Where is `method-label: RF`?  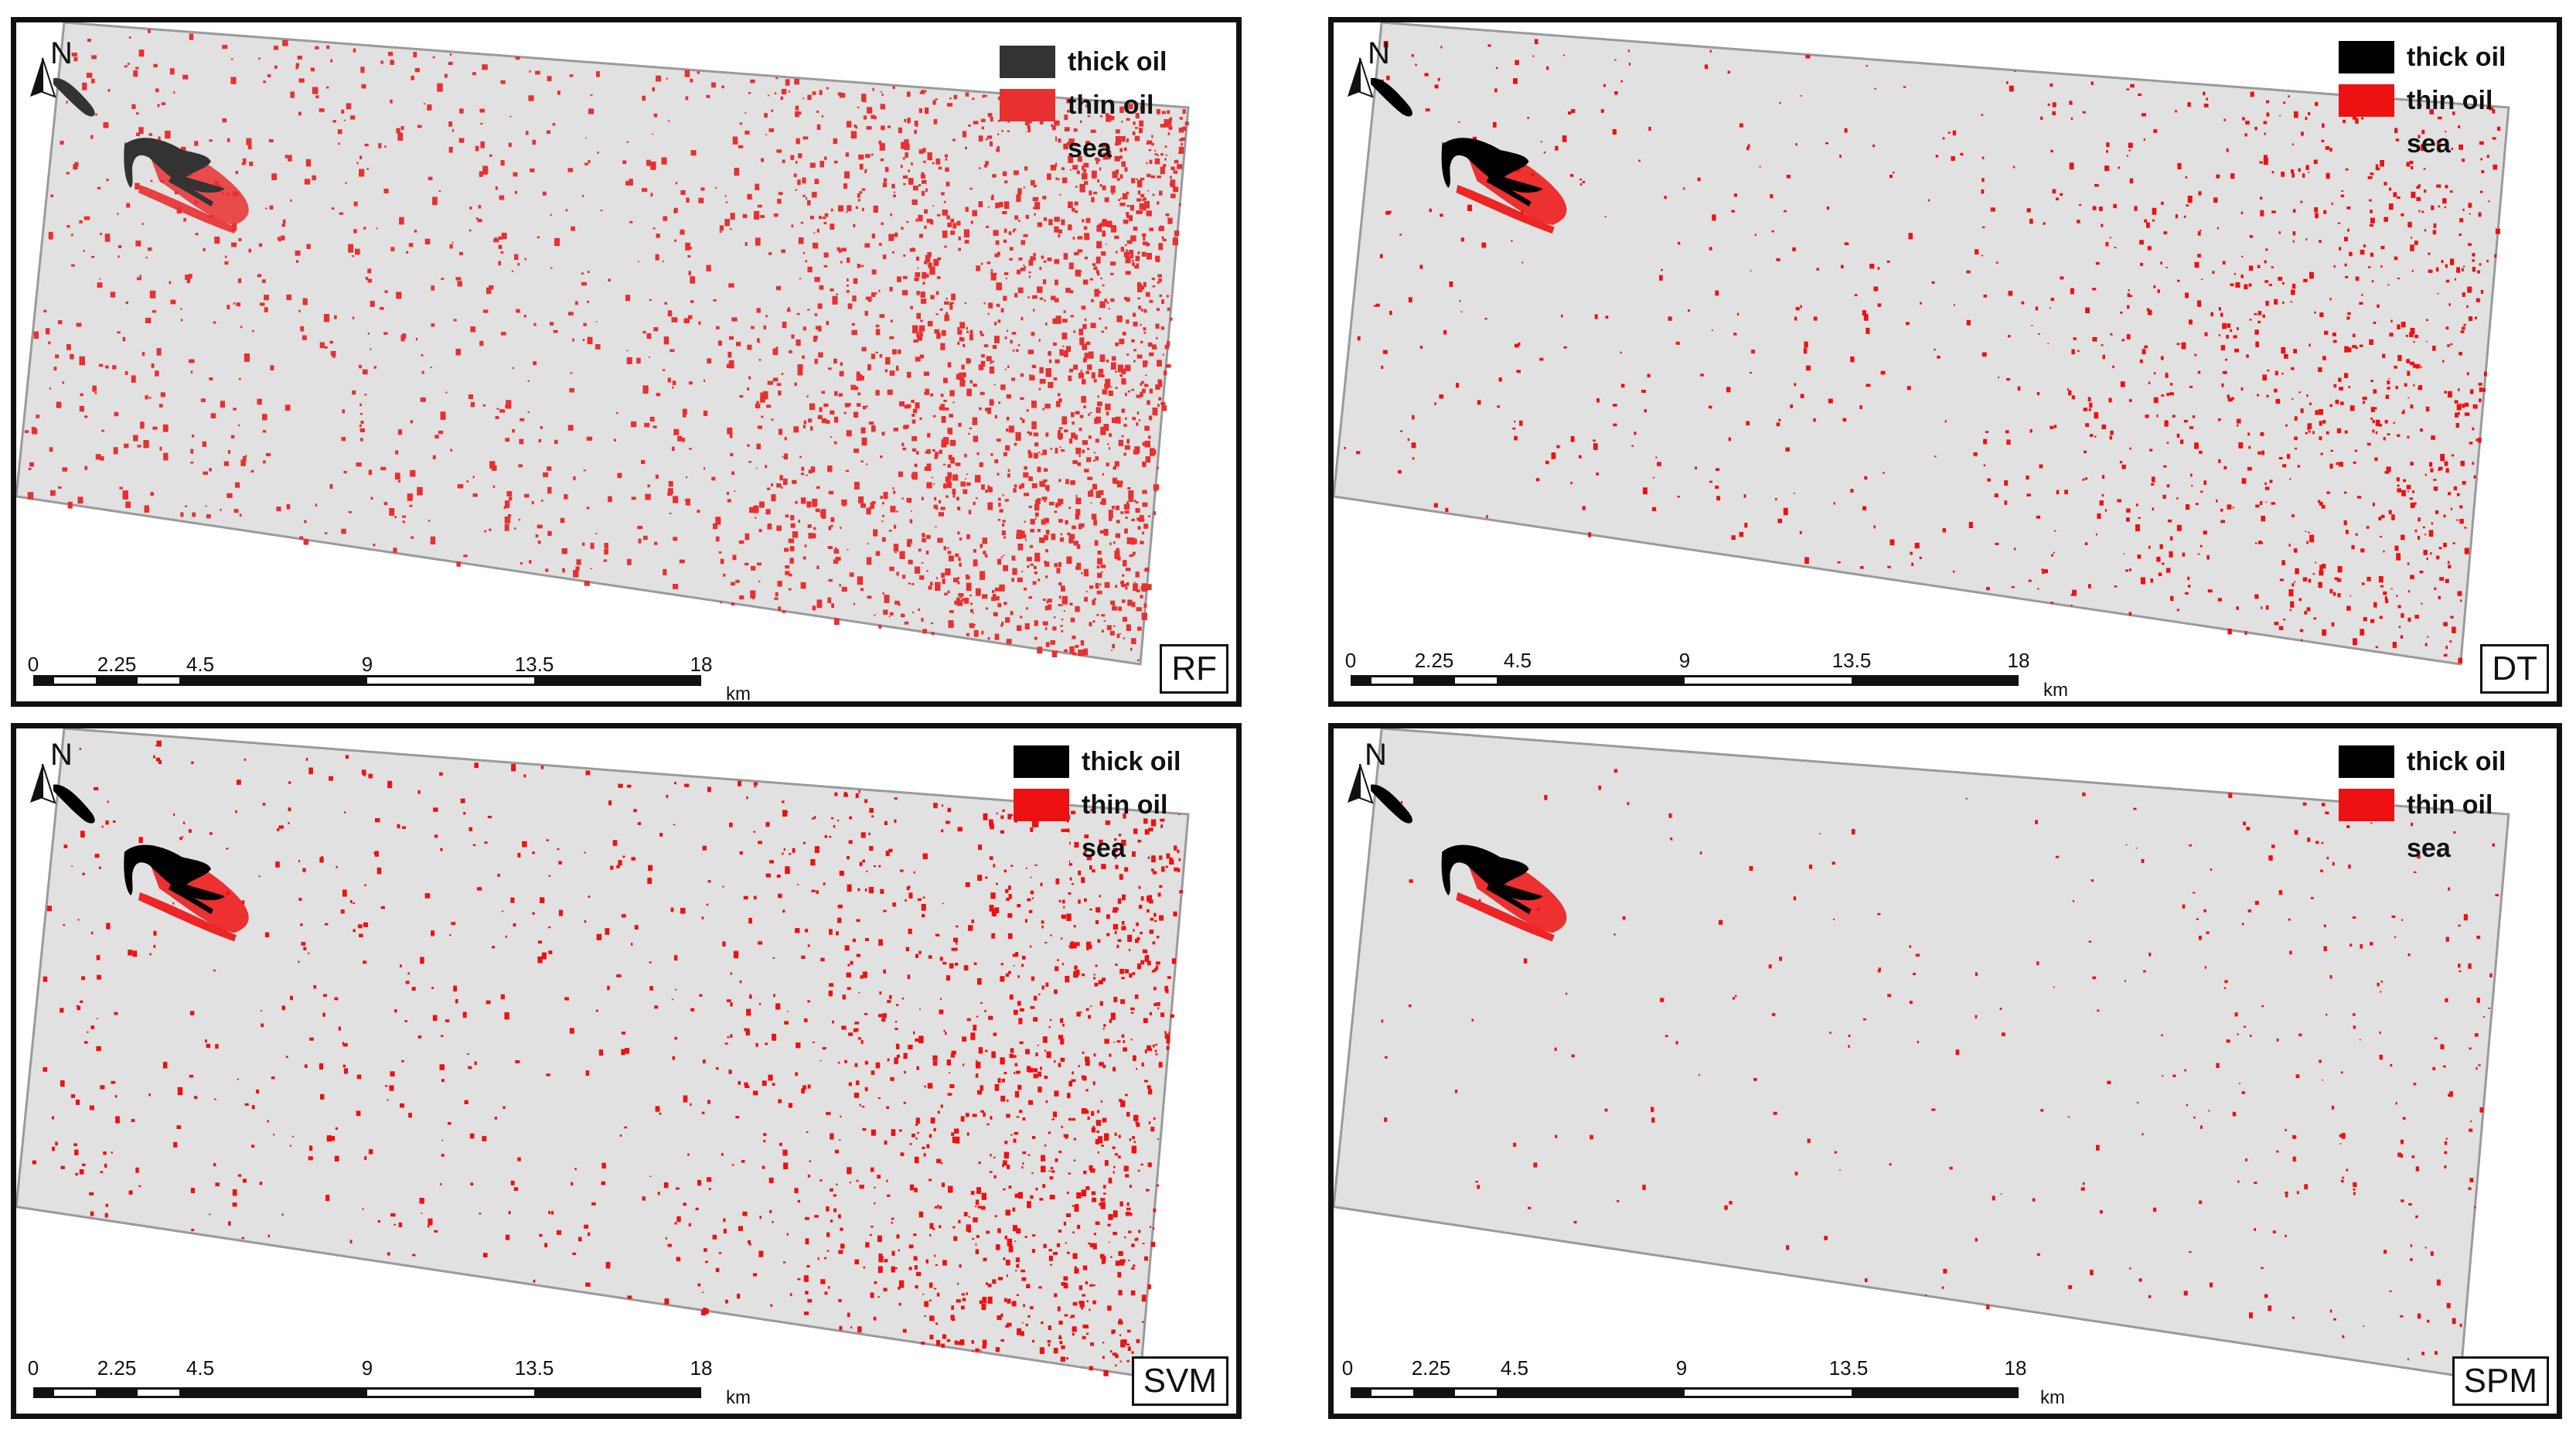
method-label: RF is located at coordinates (1194, 669).